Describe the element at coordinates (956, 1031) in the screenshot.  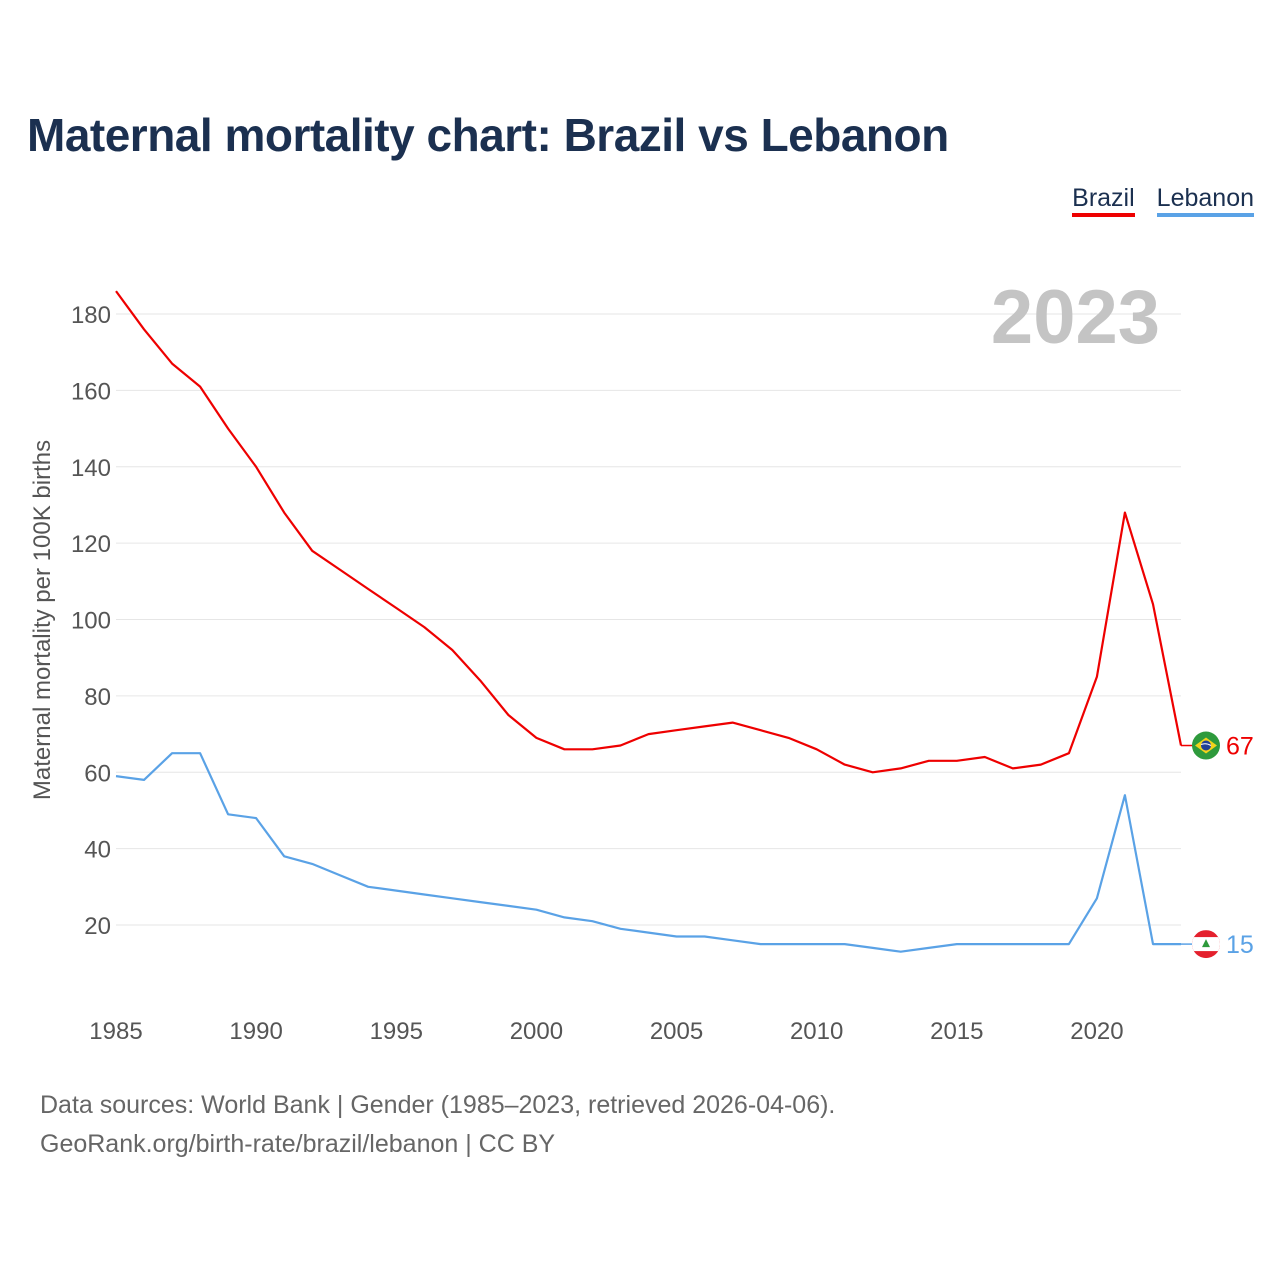
I see `x-tick-label-2015: 2015` at that location.